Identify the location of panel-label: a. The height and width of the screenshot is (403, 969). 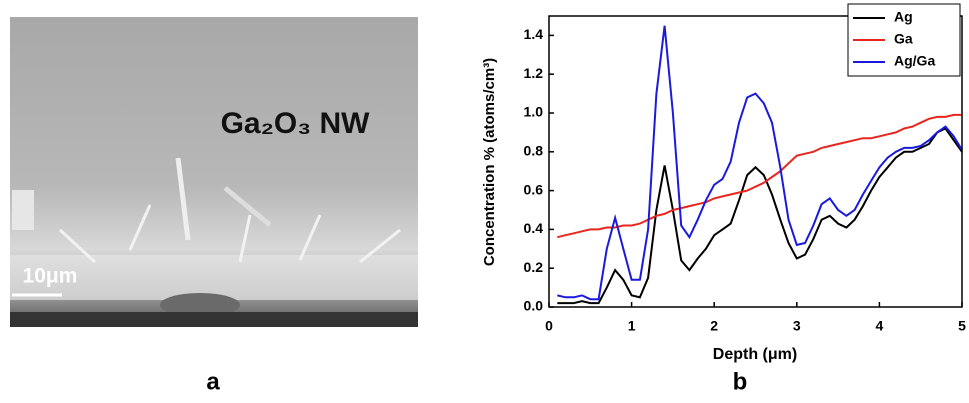
(213, 381).